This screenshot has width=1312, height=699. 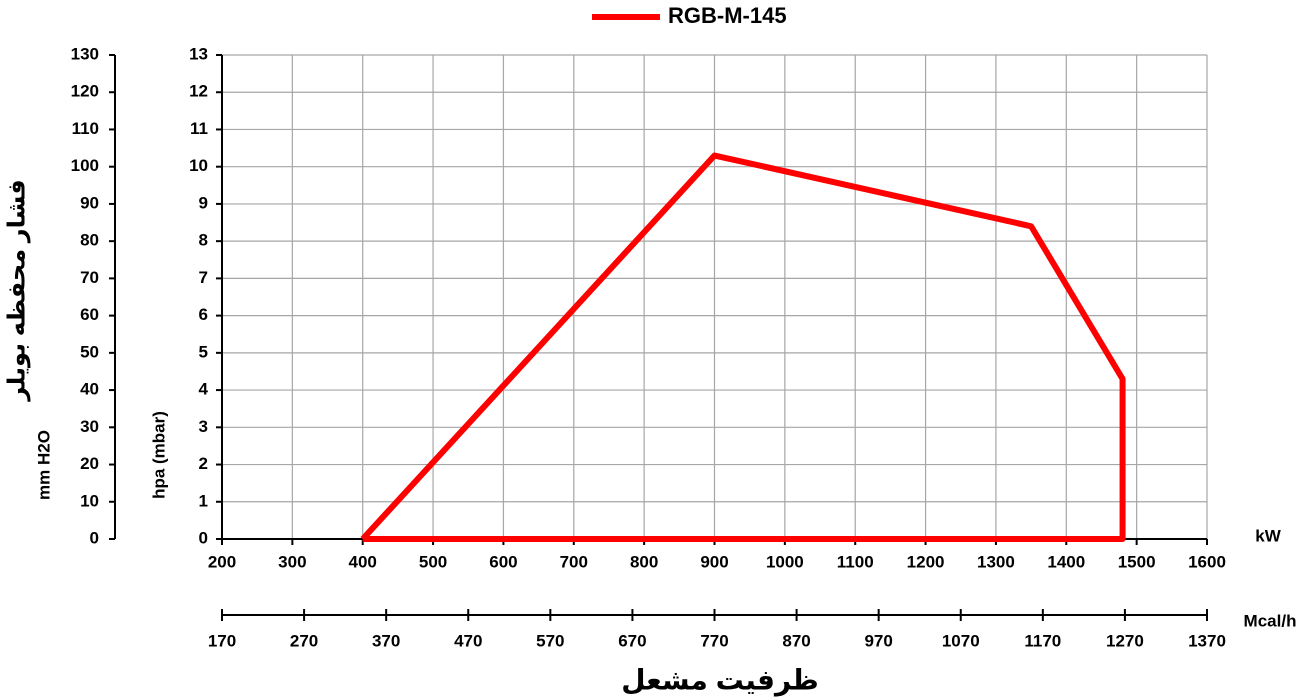 What do you see at coordinates (632, 640) in the screenshot?
I see `x2-tick-label: 670` at bounding box center [632, 640].